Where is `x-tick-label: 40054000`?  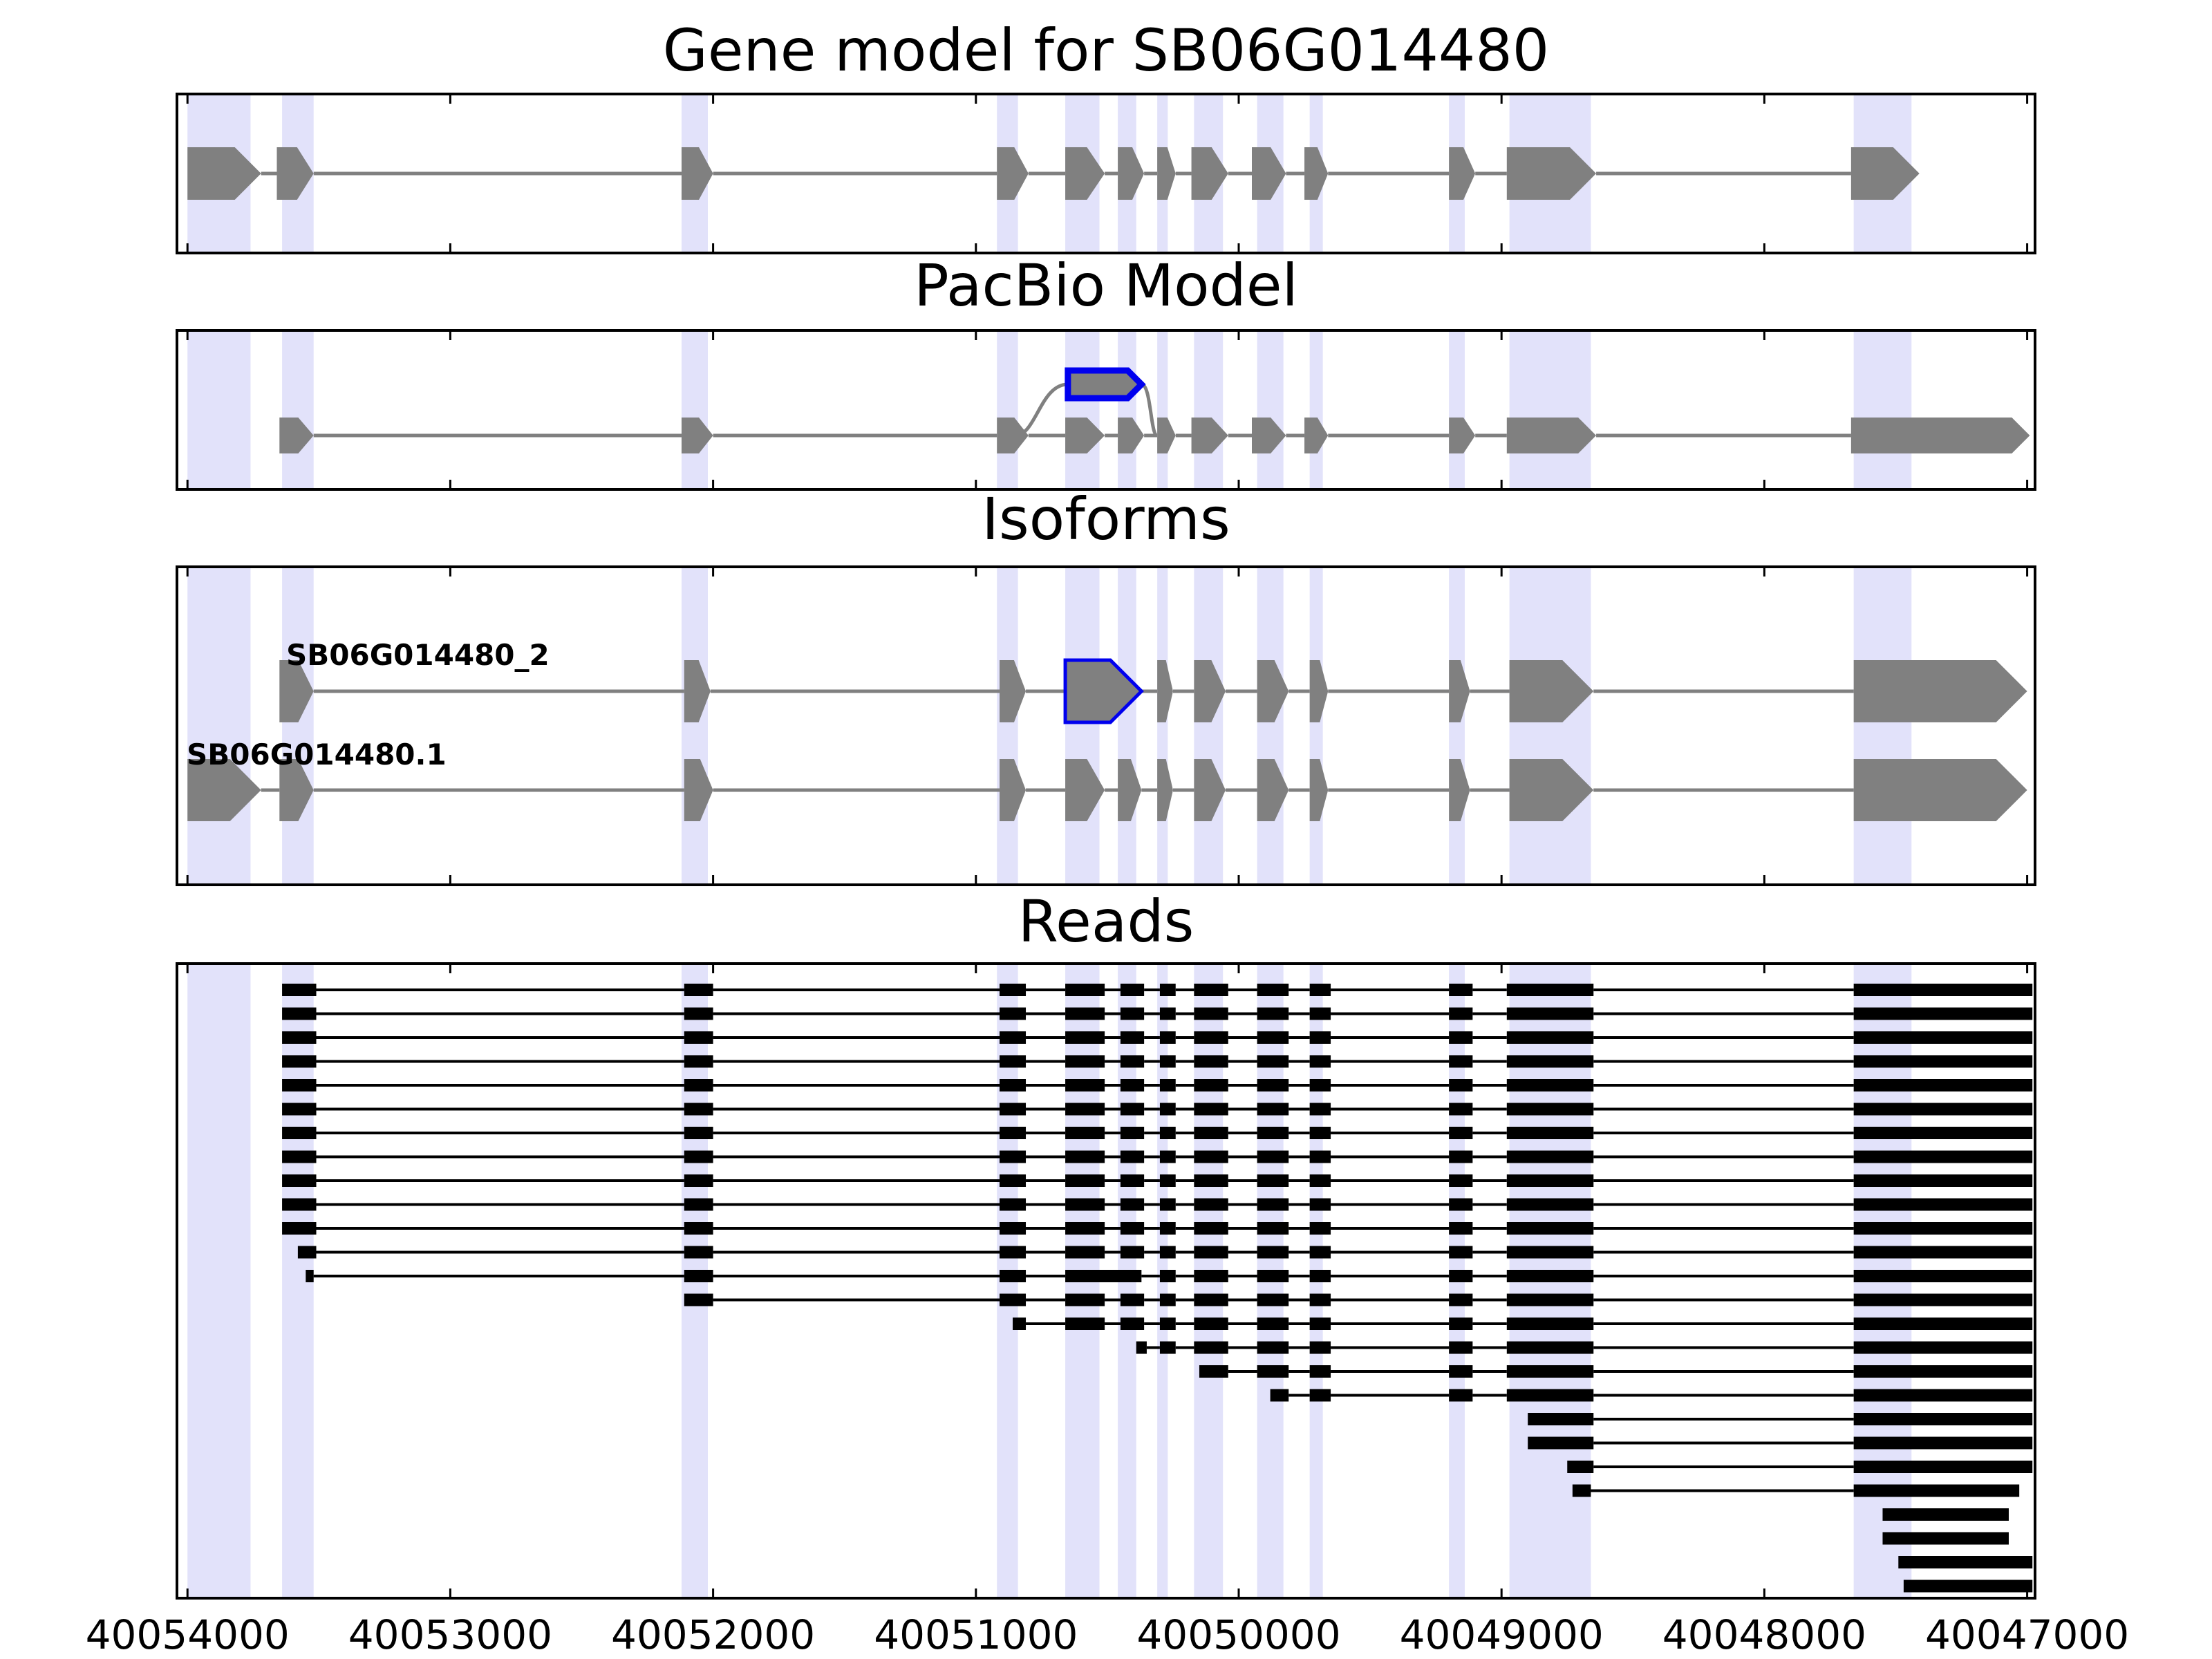 x-tick-label: 40054000 is located at coordinates (188, 1634).